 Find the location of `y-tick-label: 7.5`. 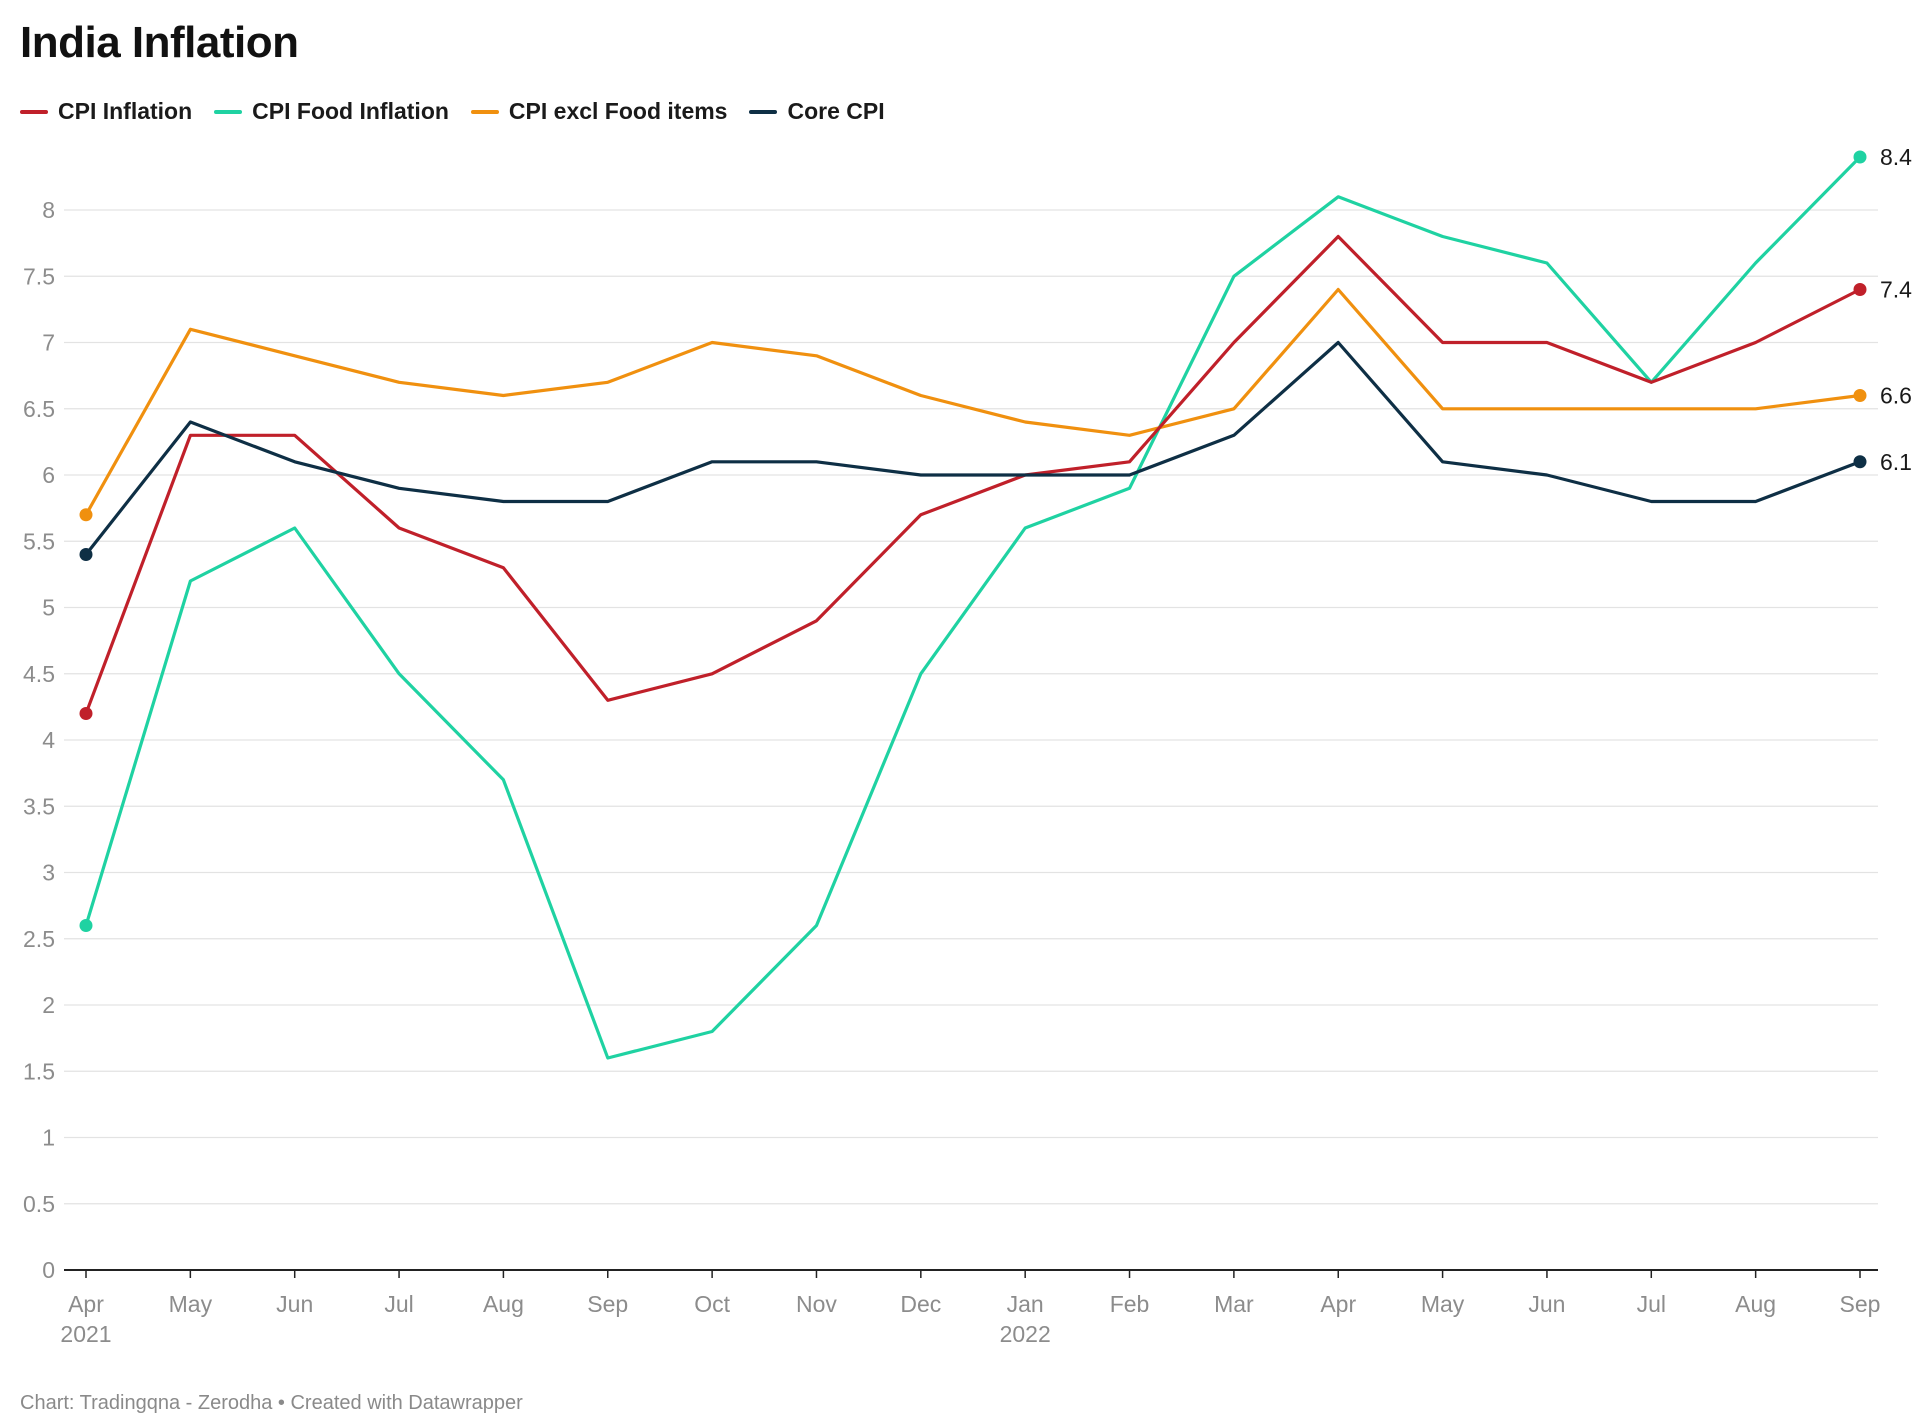

y-tick-label: 7.5 is located at coordinates (39, 276).